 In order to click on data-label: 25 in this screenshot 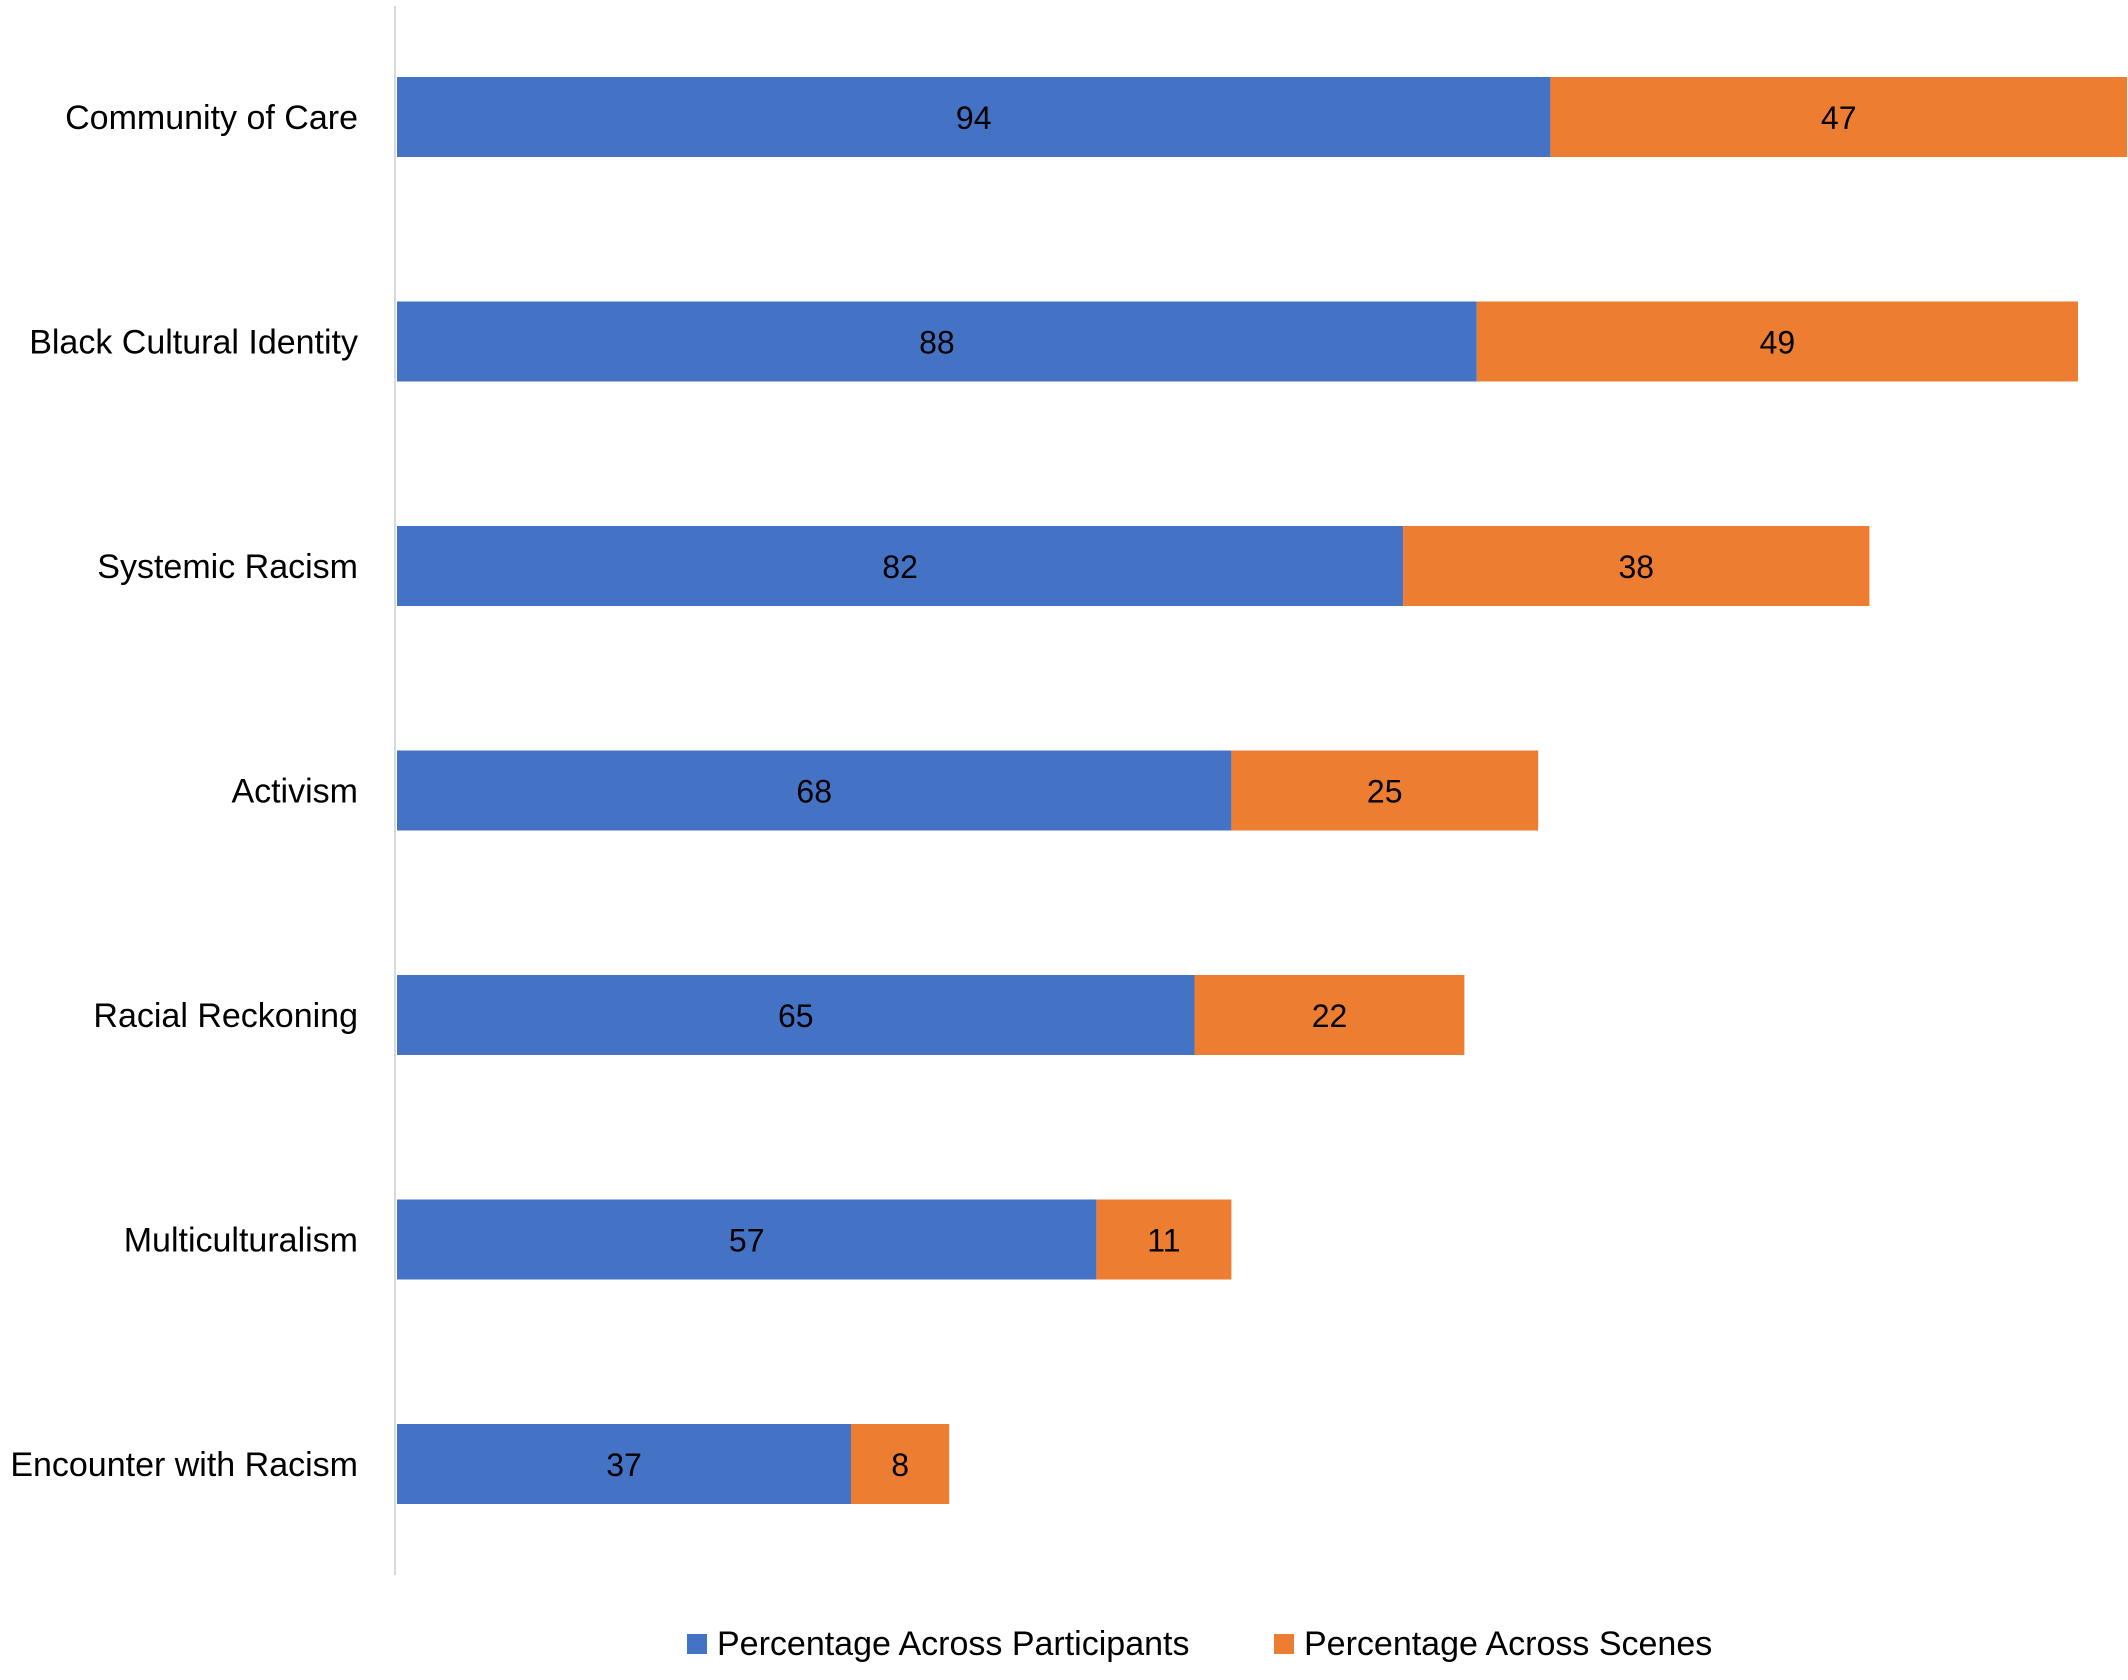, I will do `click(1385, 792)`.